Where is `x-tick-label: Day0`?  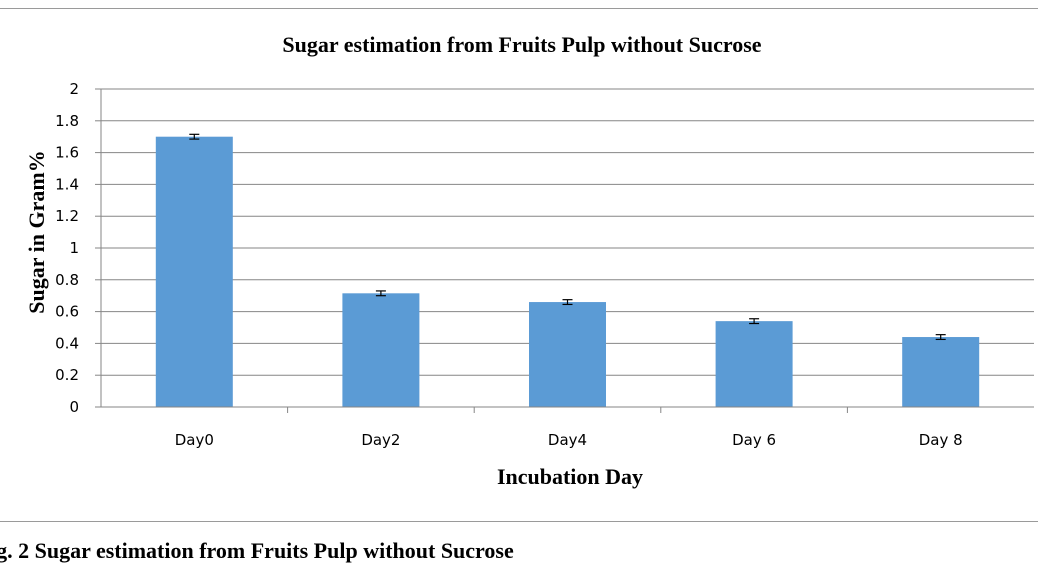
x-tick-label: Day0 is located at coordinates (194, 440).